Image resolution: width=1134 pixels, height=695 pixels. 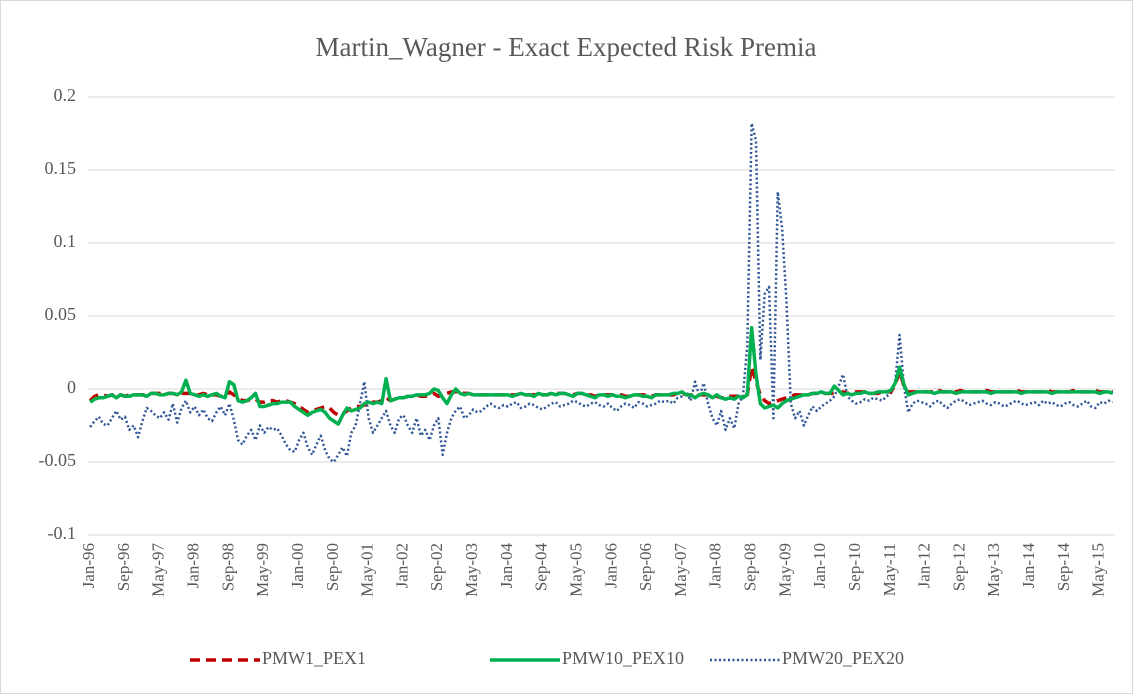 I want to click on y-tick-label: -0.1, so click(x=62, y=533).